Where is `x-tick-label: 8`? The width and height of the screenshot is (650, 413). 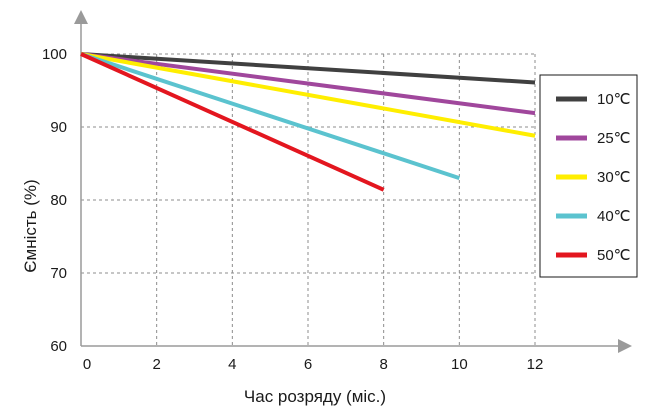 x-tick-label: 8 is located at coordinates (383, 364).